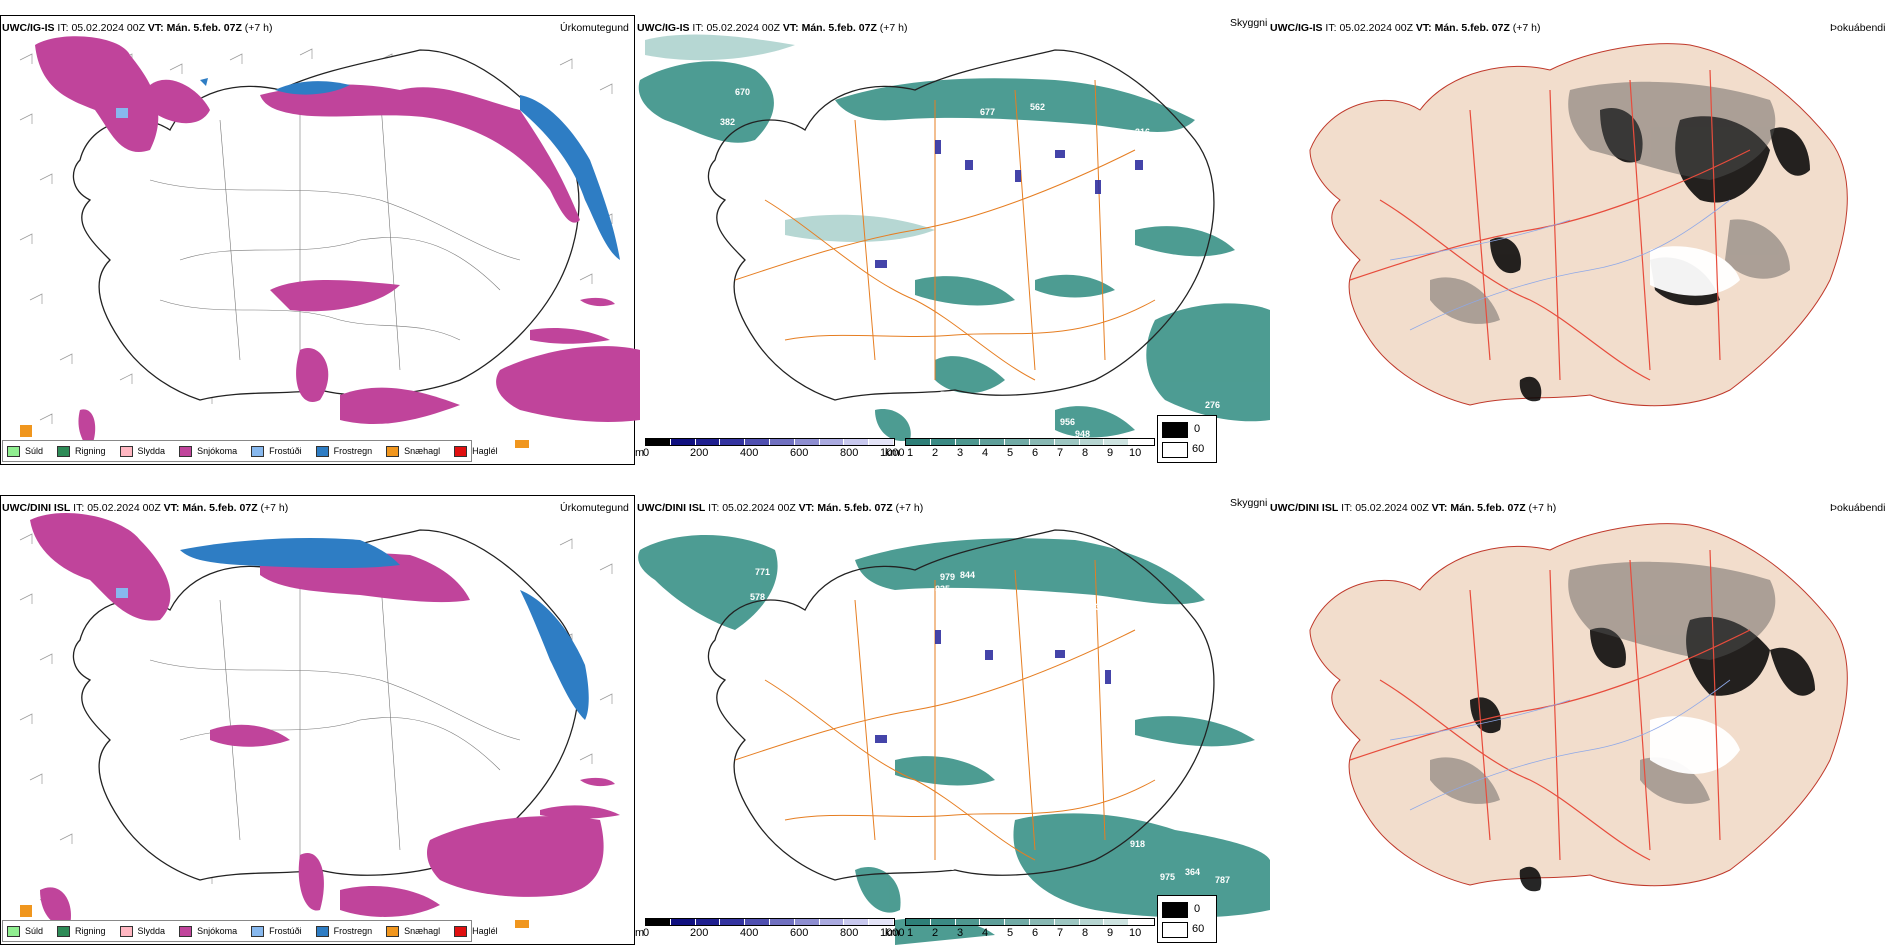 This screenshot has height=950, width=1900. Describe the element at coordinates (1102, 607) in the screenshot. I see `svg-text: 372` at that location.